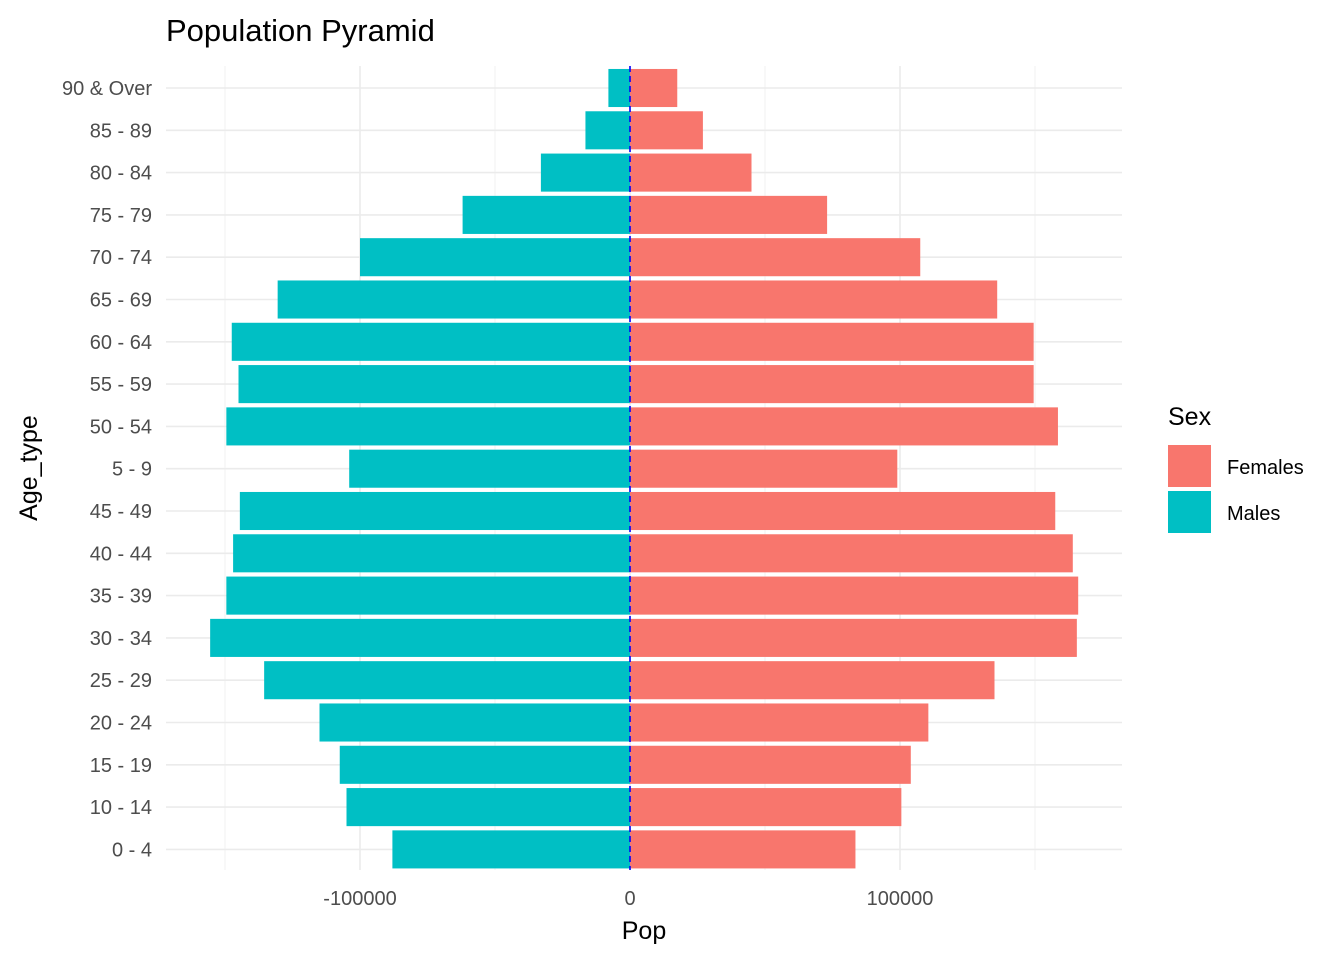 The image size is (1344, 960). What do you see at coordinates (132, 850) in the screenshot?
I see `y-tick-label: 0 - 4` at bounding box center [132, 850].